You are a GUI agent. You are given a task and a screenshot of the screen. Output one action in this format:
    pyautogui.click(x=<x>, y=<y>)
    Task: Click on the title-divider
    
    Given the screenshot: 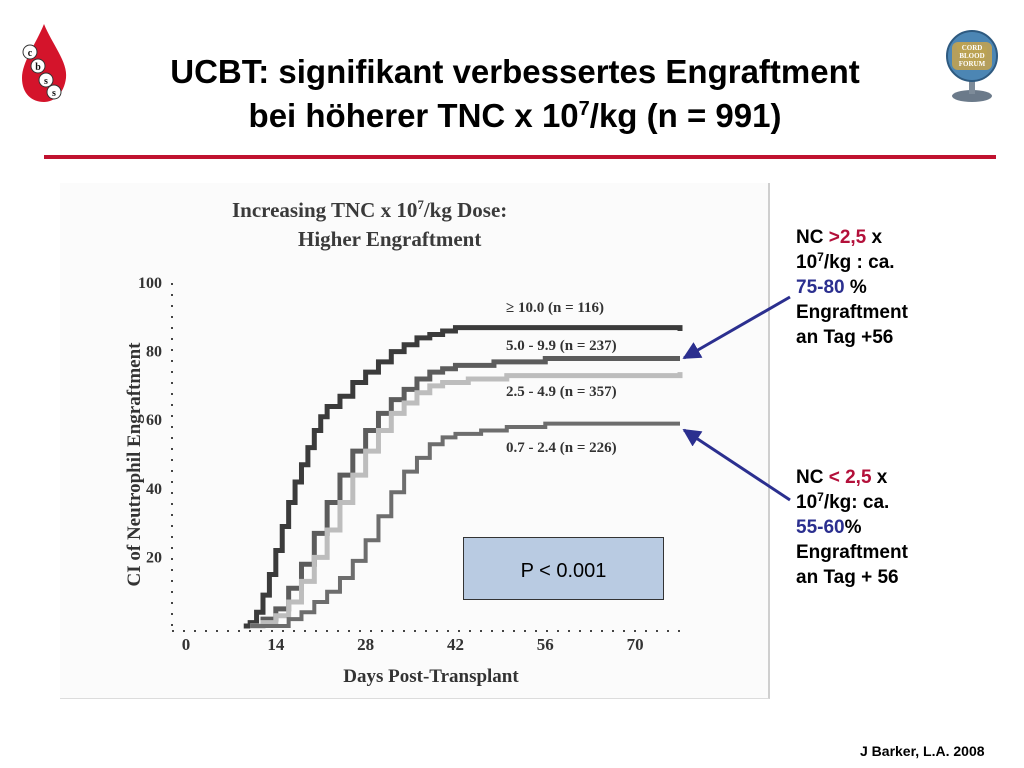 What is the action you would take?
    pyautogui.click(x=520, y=157)
    